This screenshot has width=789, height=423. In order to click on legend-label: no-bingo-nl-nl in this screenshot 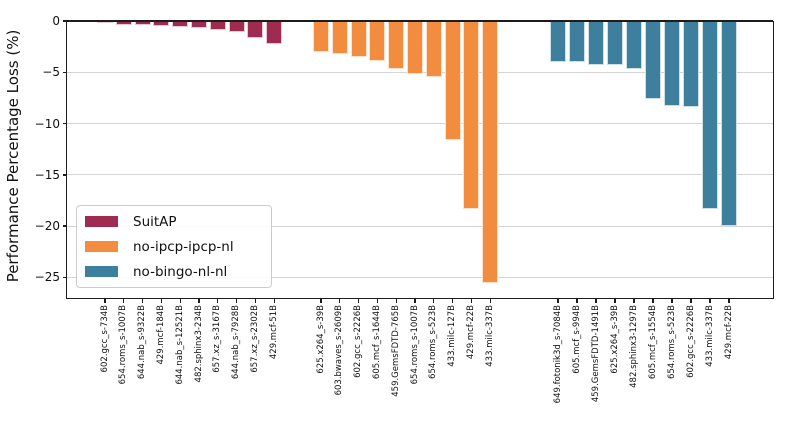, I will do `click(180, 271)`.